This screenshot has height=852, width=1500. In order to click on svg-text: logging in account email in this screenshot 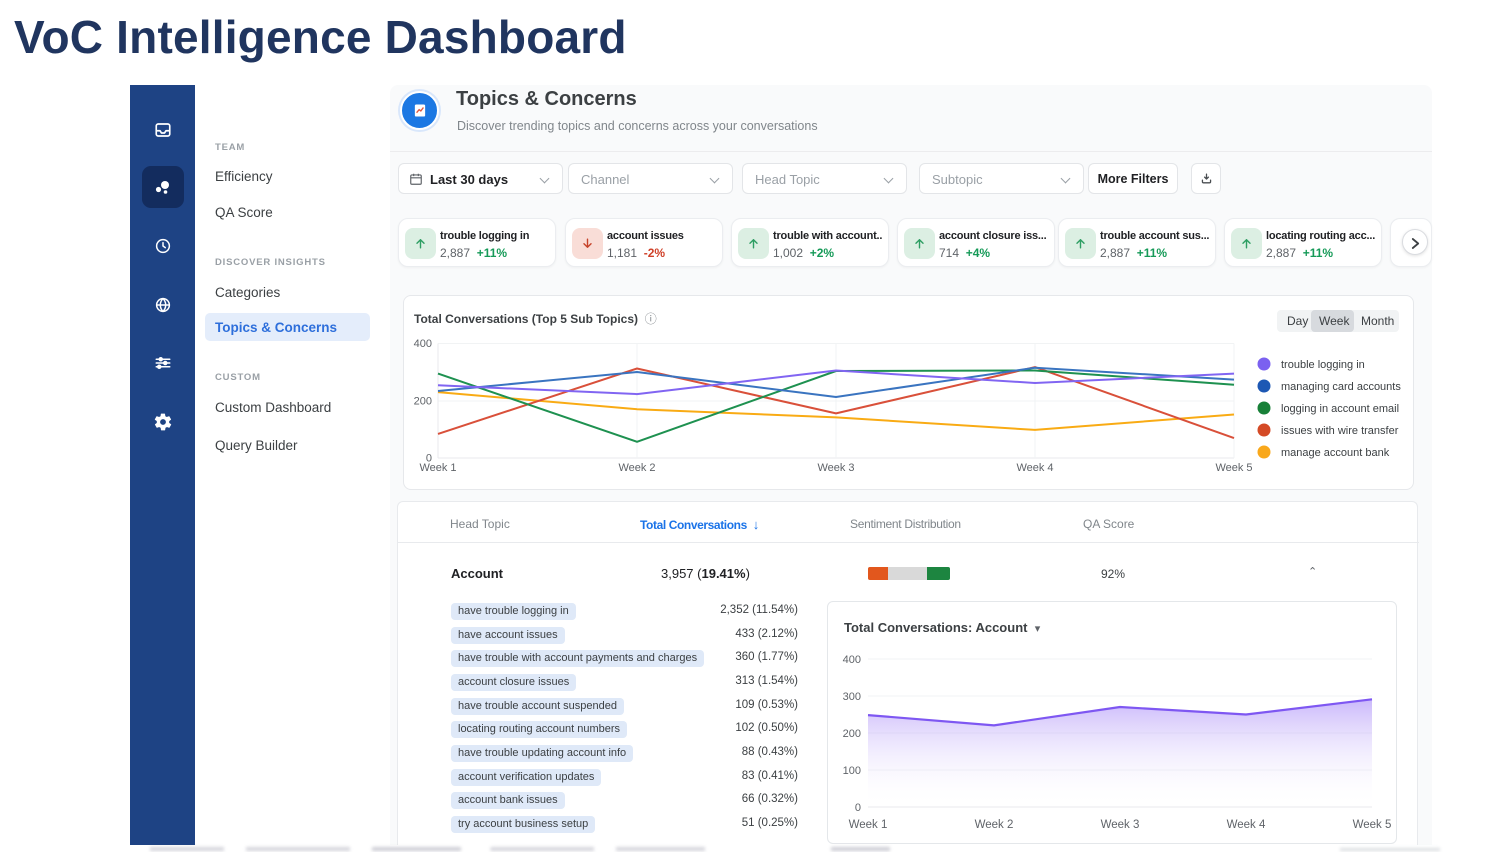, I will do `click(1340, 409)`.